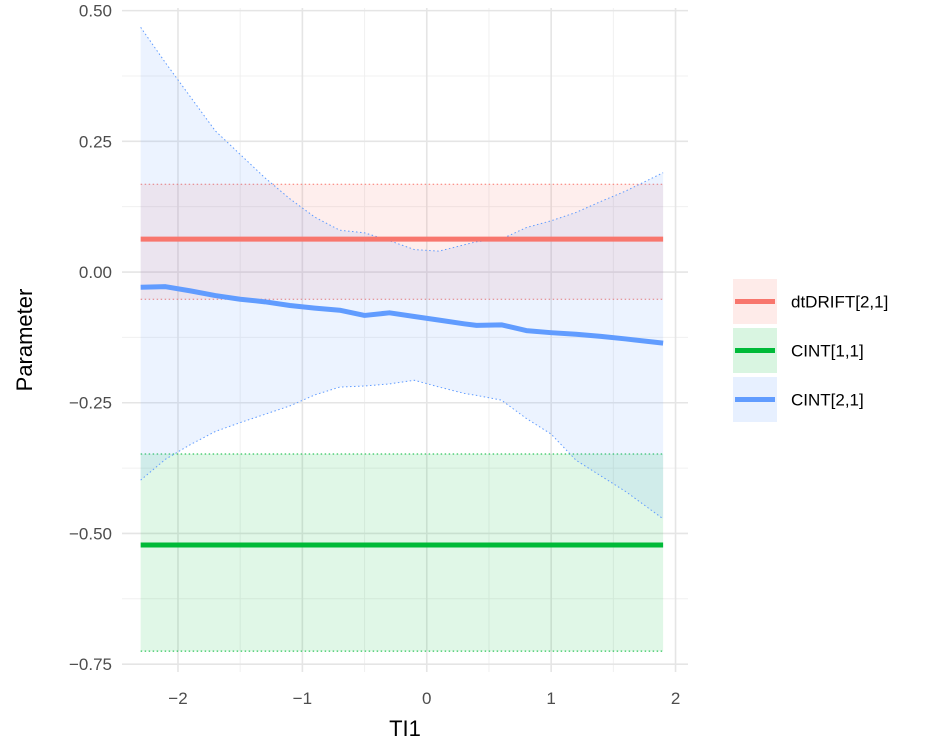 This screenshot has width=935, height=748. Describe the element at coordinates (95, 11) in the screenshot. I see `y-tick-label: 0.50` at that location.